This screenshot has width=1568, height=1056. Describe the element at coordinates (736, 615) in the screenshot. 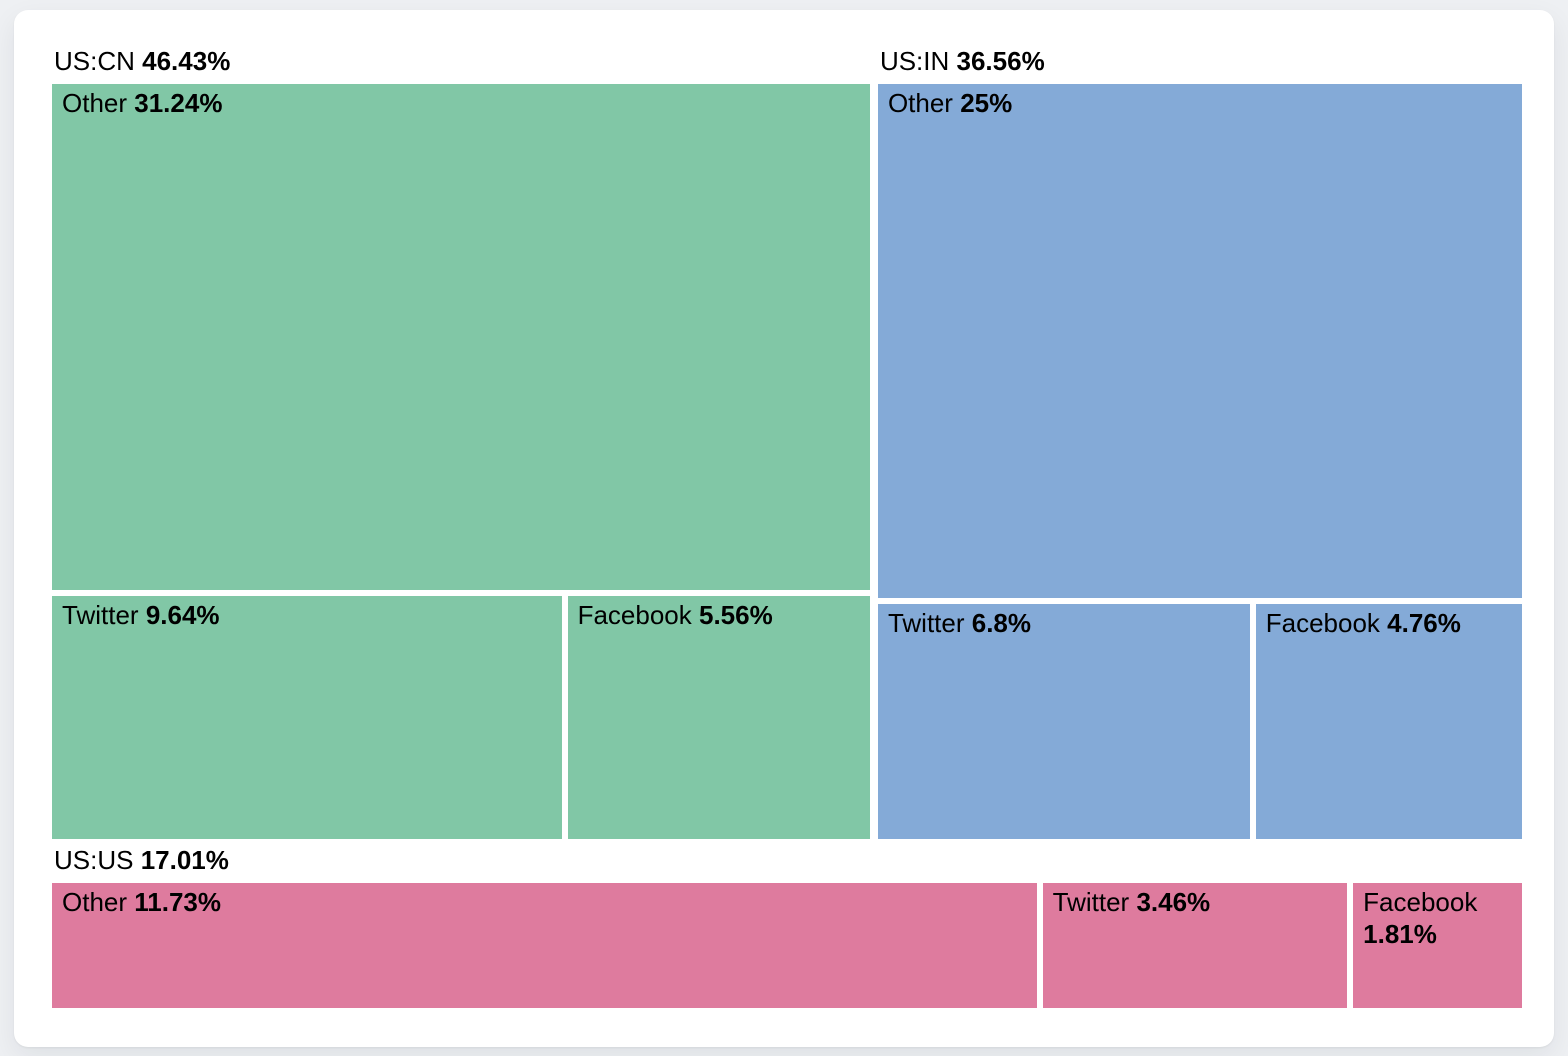

I see `cell-share: 5.56%` at that location.